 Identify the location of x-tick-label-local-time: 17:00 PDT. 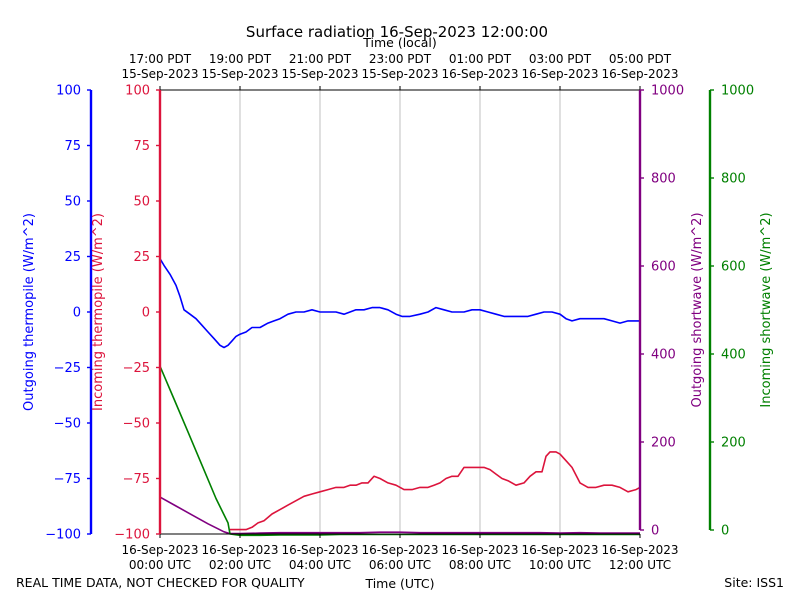
(160, 59).